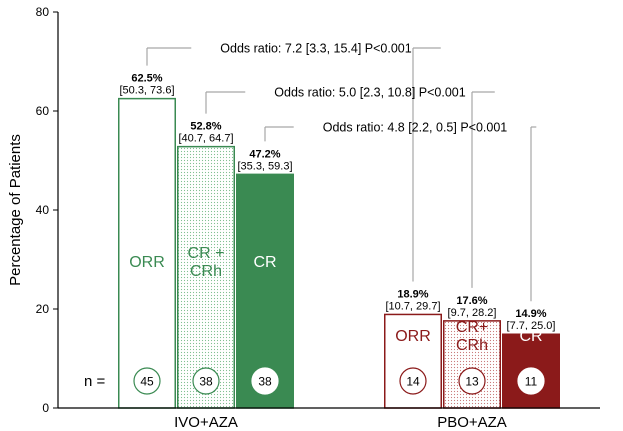  Describe the element at coordinates (315, 49) in the screenshot. I see `odds-ratio-annotation: Odds ratio: 7.2 [3.3, 15.4] P<0.001` at that location.